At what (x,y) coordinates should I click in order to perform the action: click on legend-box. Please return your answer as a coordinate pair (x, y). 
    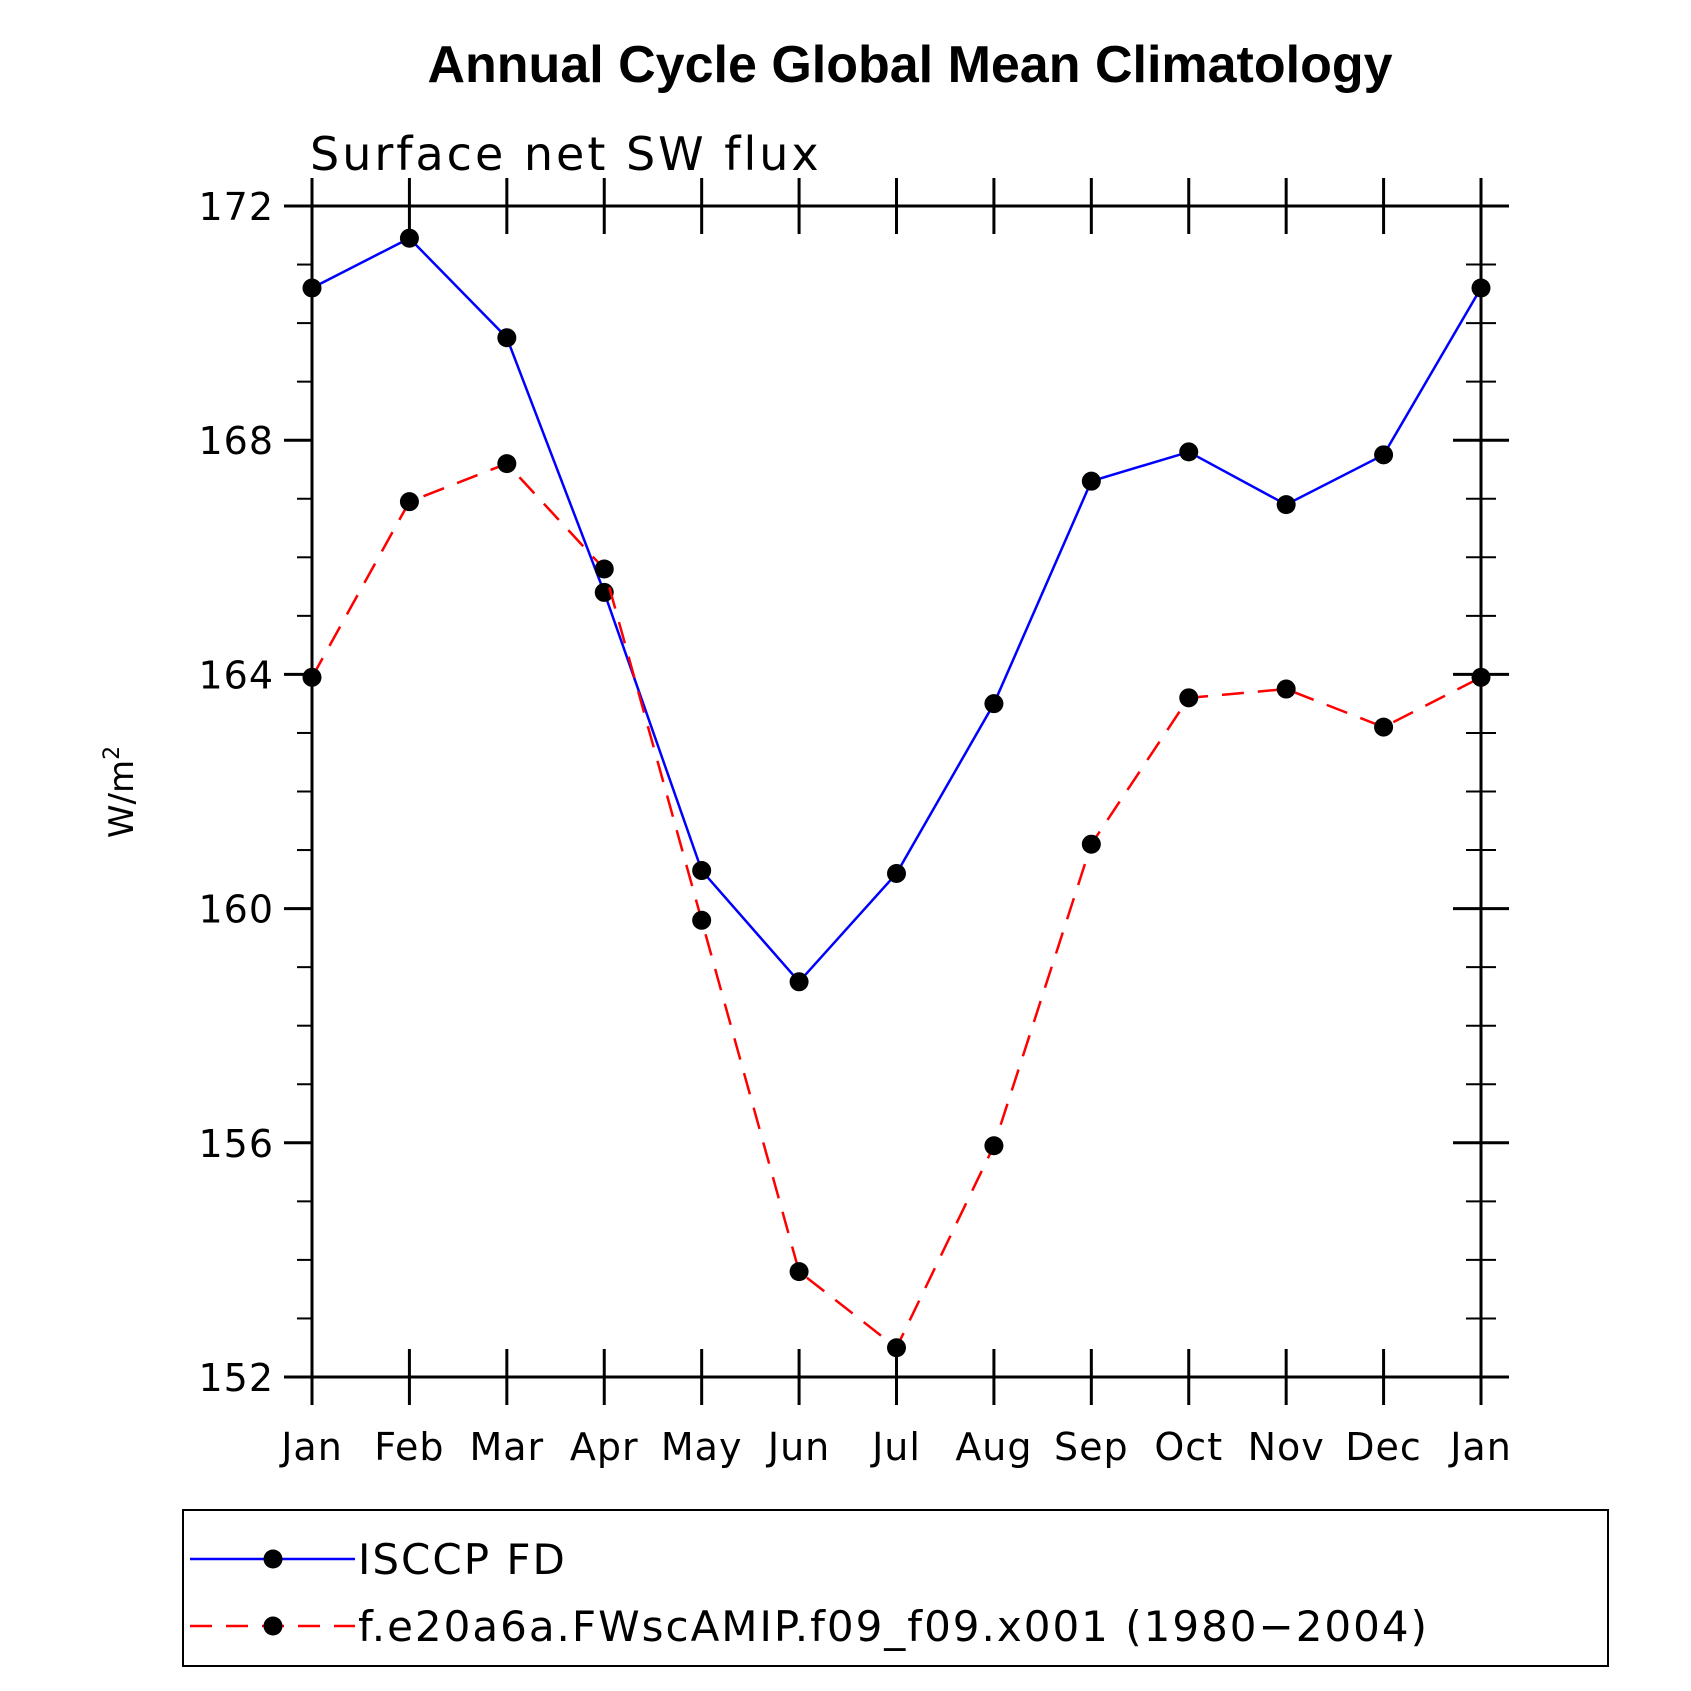
    Looking at the image, I should click on (895, 1588).